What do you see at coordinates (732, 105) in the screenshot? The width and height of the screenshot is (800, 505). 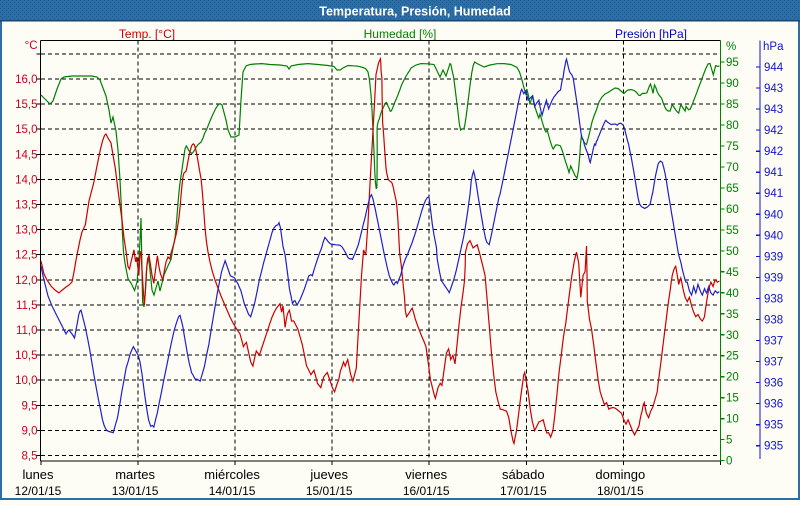 I see `svg-text: 85` at bounding box center [732, 105].